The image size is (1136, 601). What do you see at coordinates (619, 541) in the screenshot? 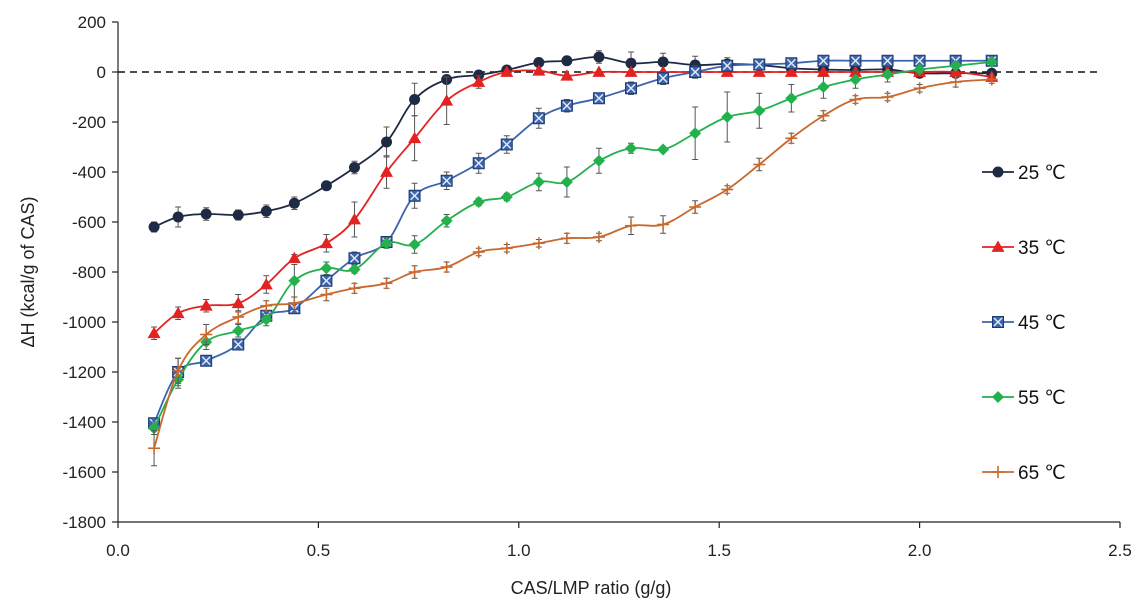
I see `x-axis-ticks: 0.0 0.5 1.0 1.5 2.0 2.5` at bounding box center [619, 541].